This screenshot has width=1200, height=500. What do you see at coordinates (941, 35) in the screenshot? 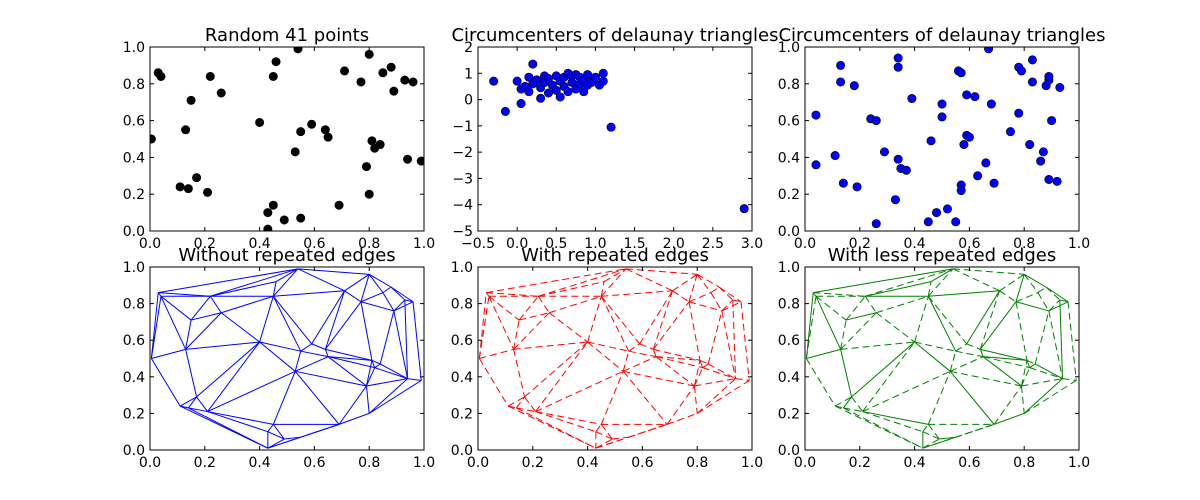
I see `subplot-title: Circumcenters of delaunay triangles` at bounding box center [941, 35].